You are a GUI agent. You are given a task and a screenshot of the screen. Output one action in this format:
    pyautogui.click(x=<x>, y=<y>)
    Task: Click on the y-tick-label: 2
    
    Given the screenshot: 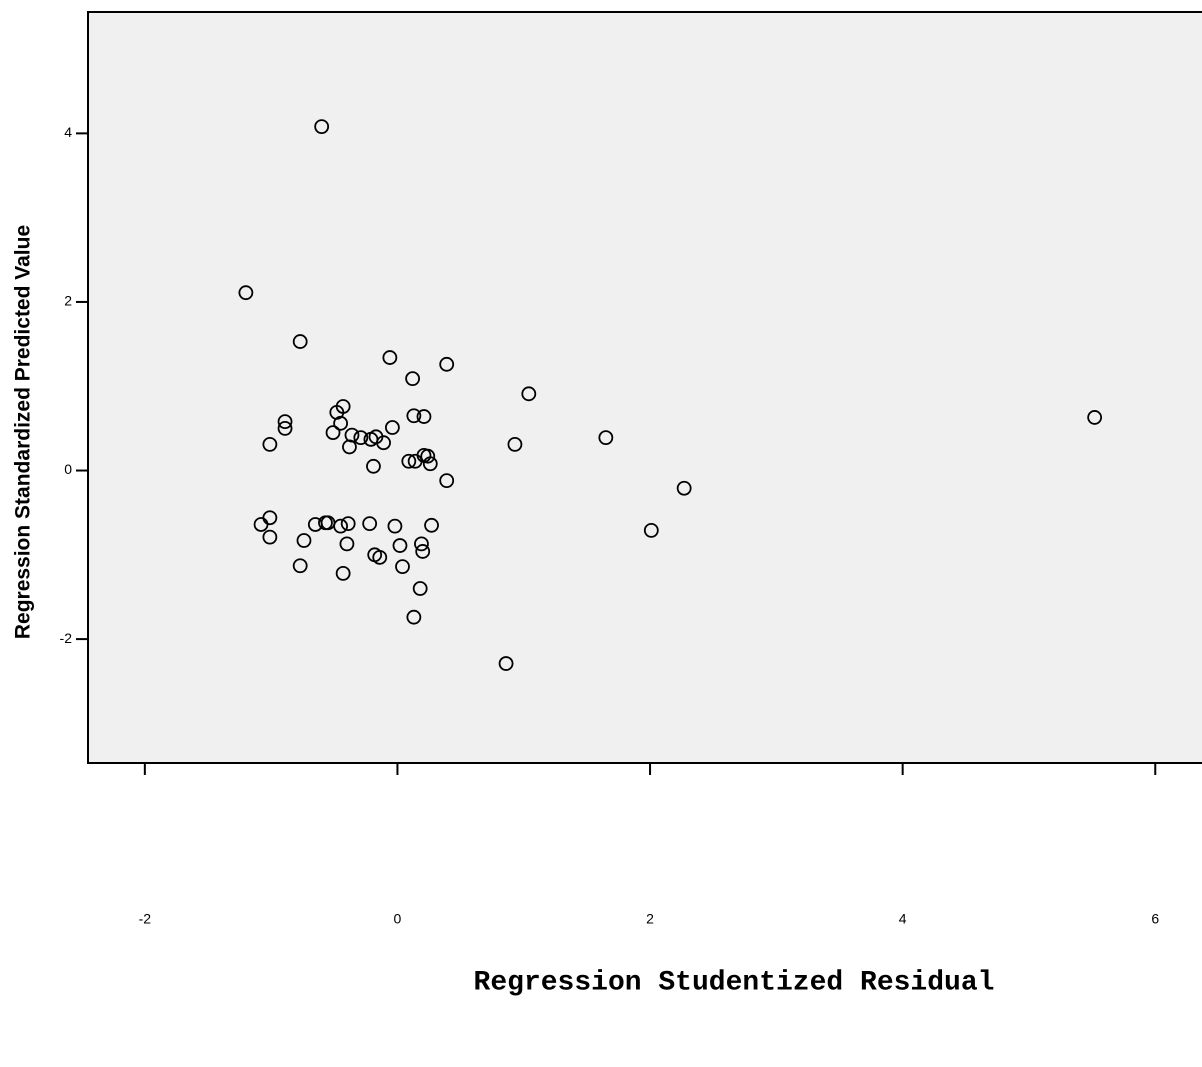 What is the action you would take?
    pyautogui.click(x=68, y=301)
    